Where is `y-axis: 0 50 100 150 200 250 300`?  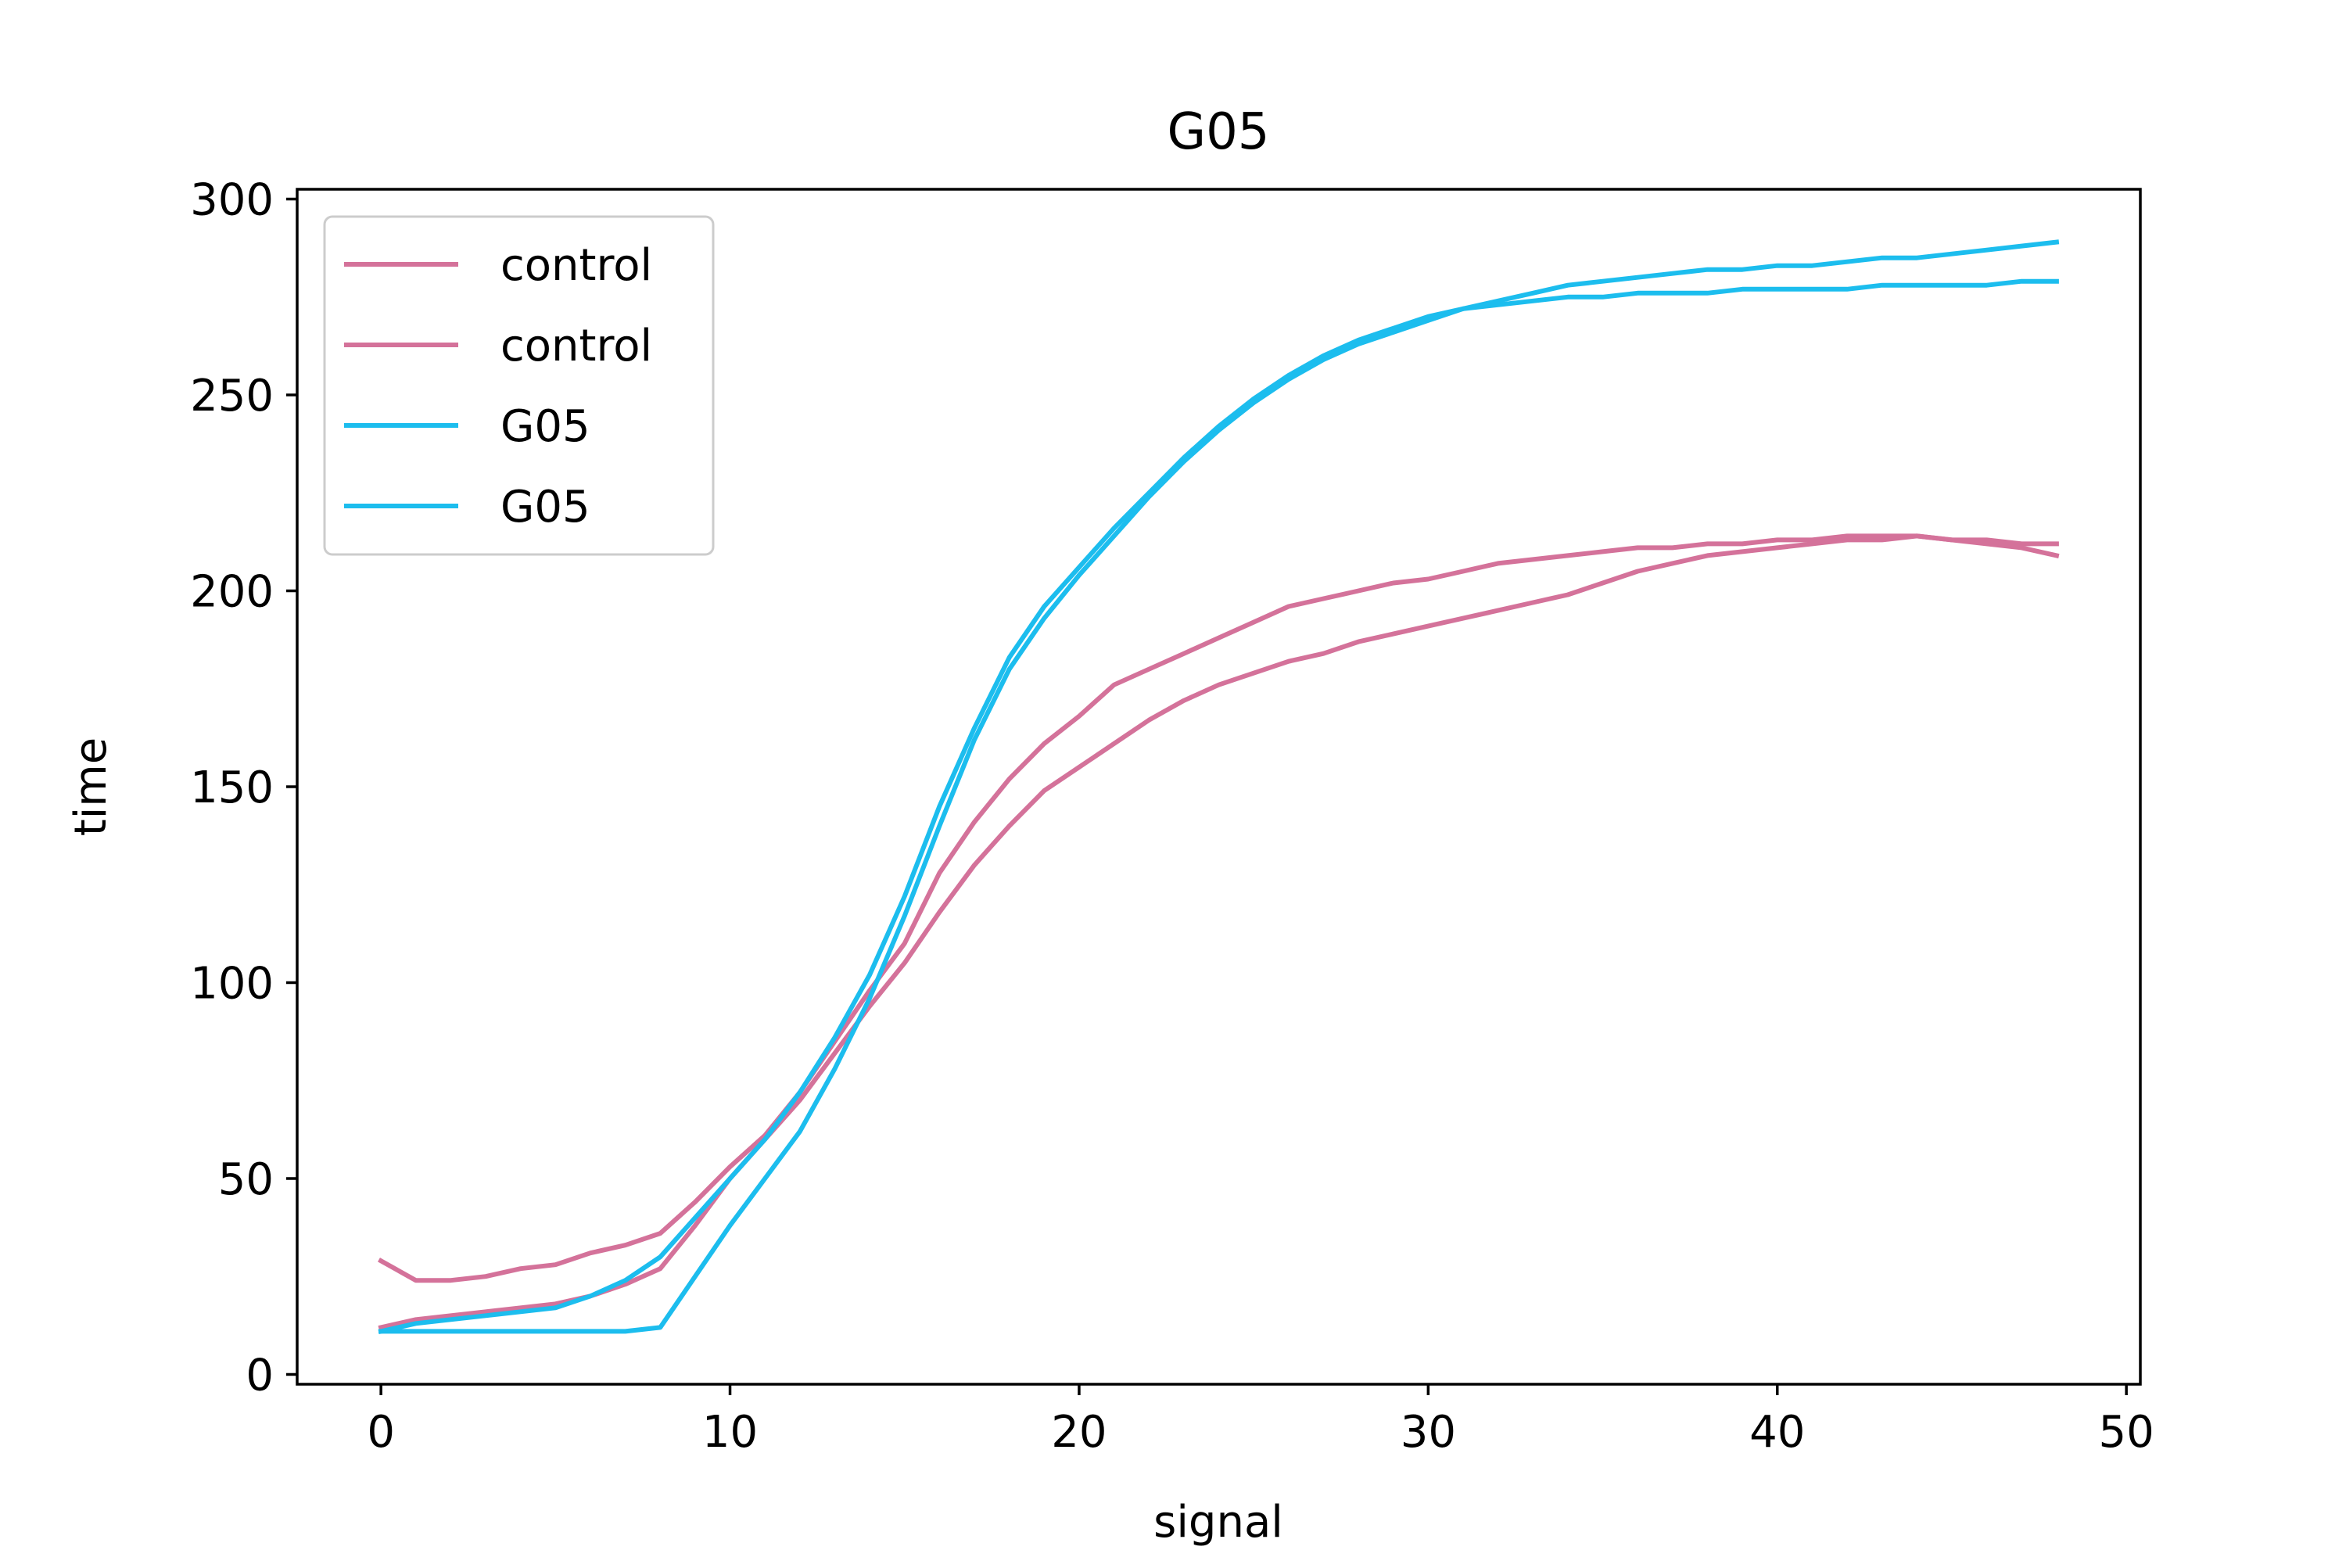 y-axis: 0 50 100 150 200 250 300 is located at coordinates (244, 788).